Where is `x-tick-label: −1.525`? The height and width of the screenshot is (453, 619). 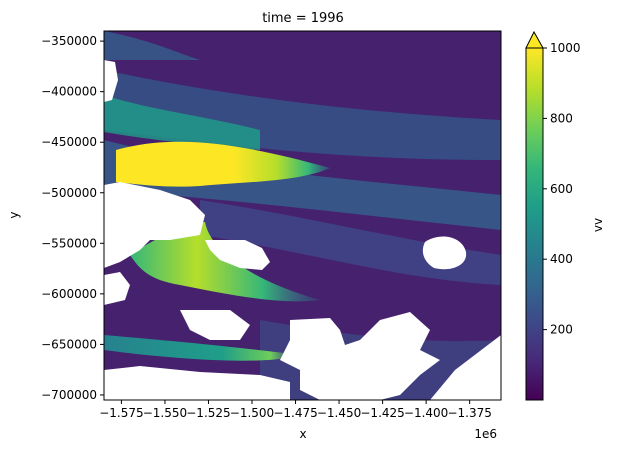
x-tick-label: −1.525 is located at coordinates (208, 413).